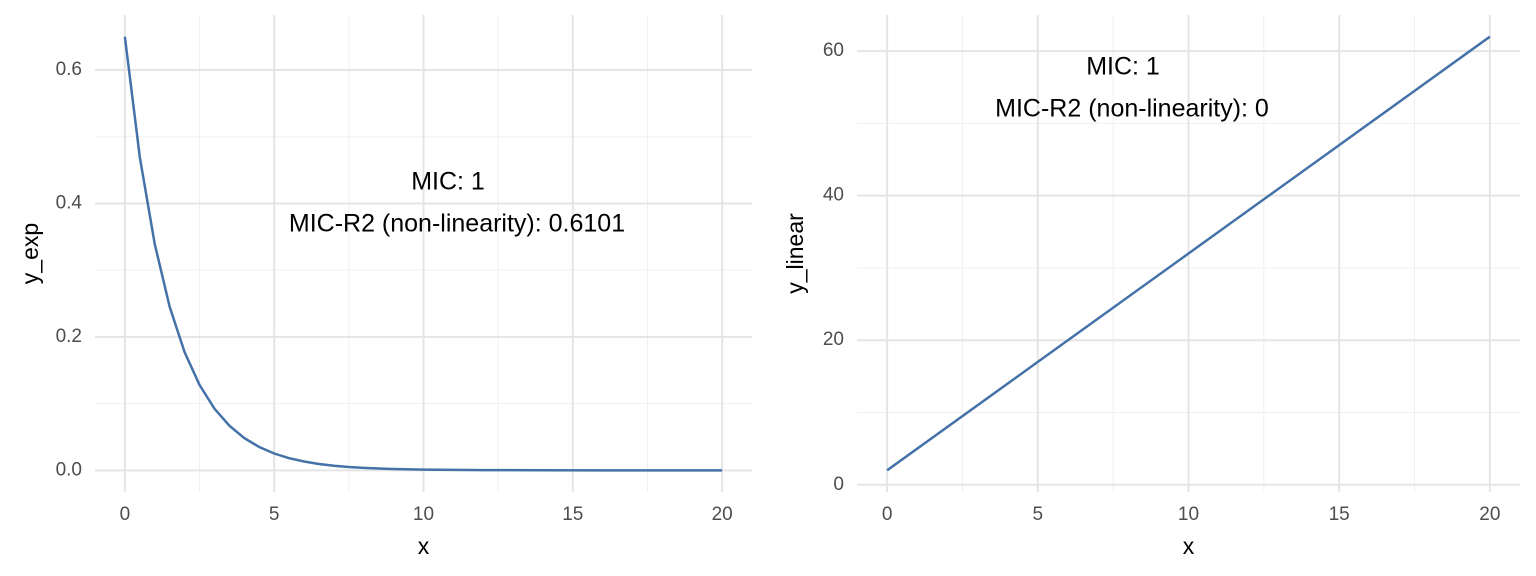  What do you see at coordinates (69, 202) in the screenshot?
I see `y-tick-label: 0.4` at bounding box center [69, 202].